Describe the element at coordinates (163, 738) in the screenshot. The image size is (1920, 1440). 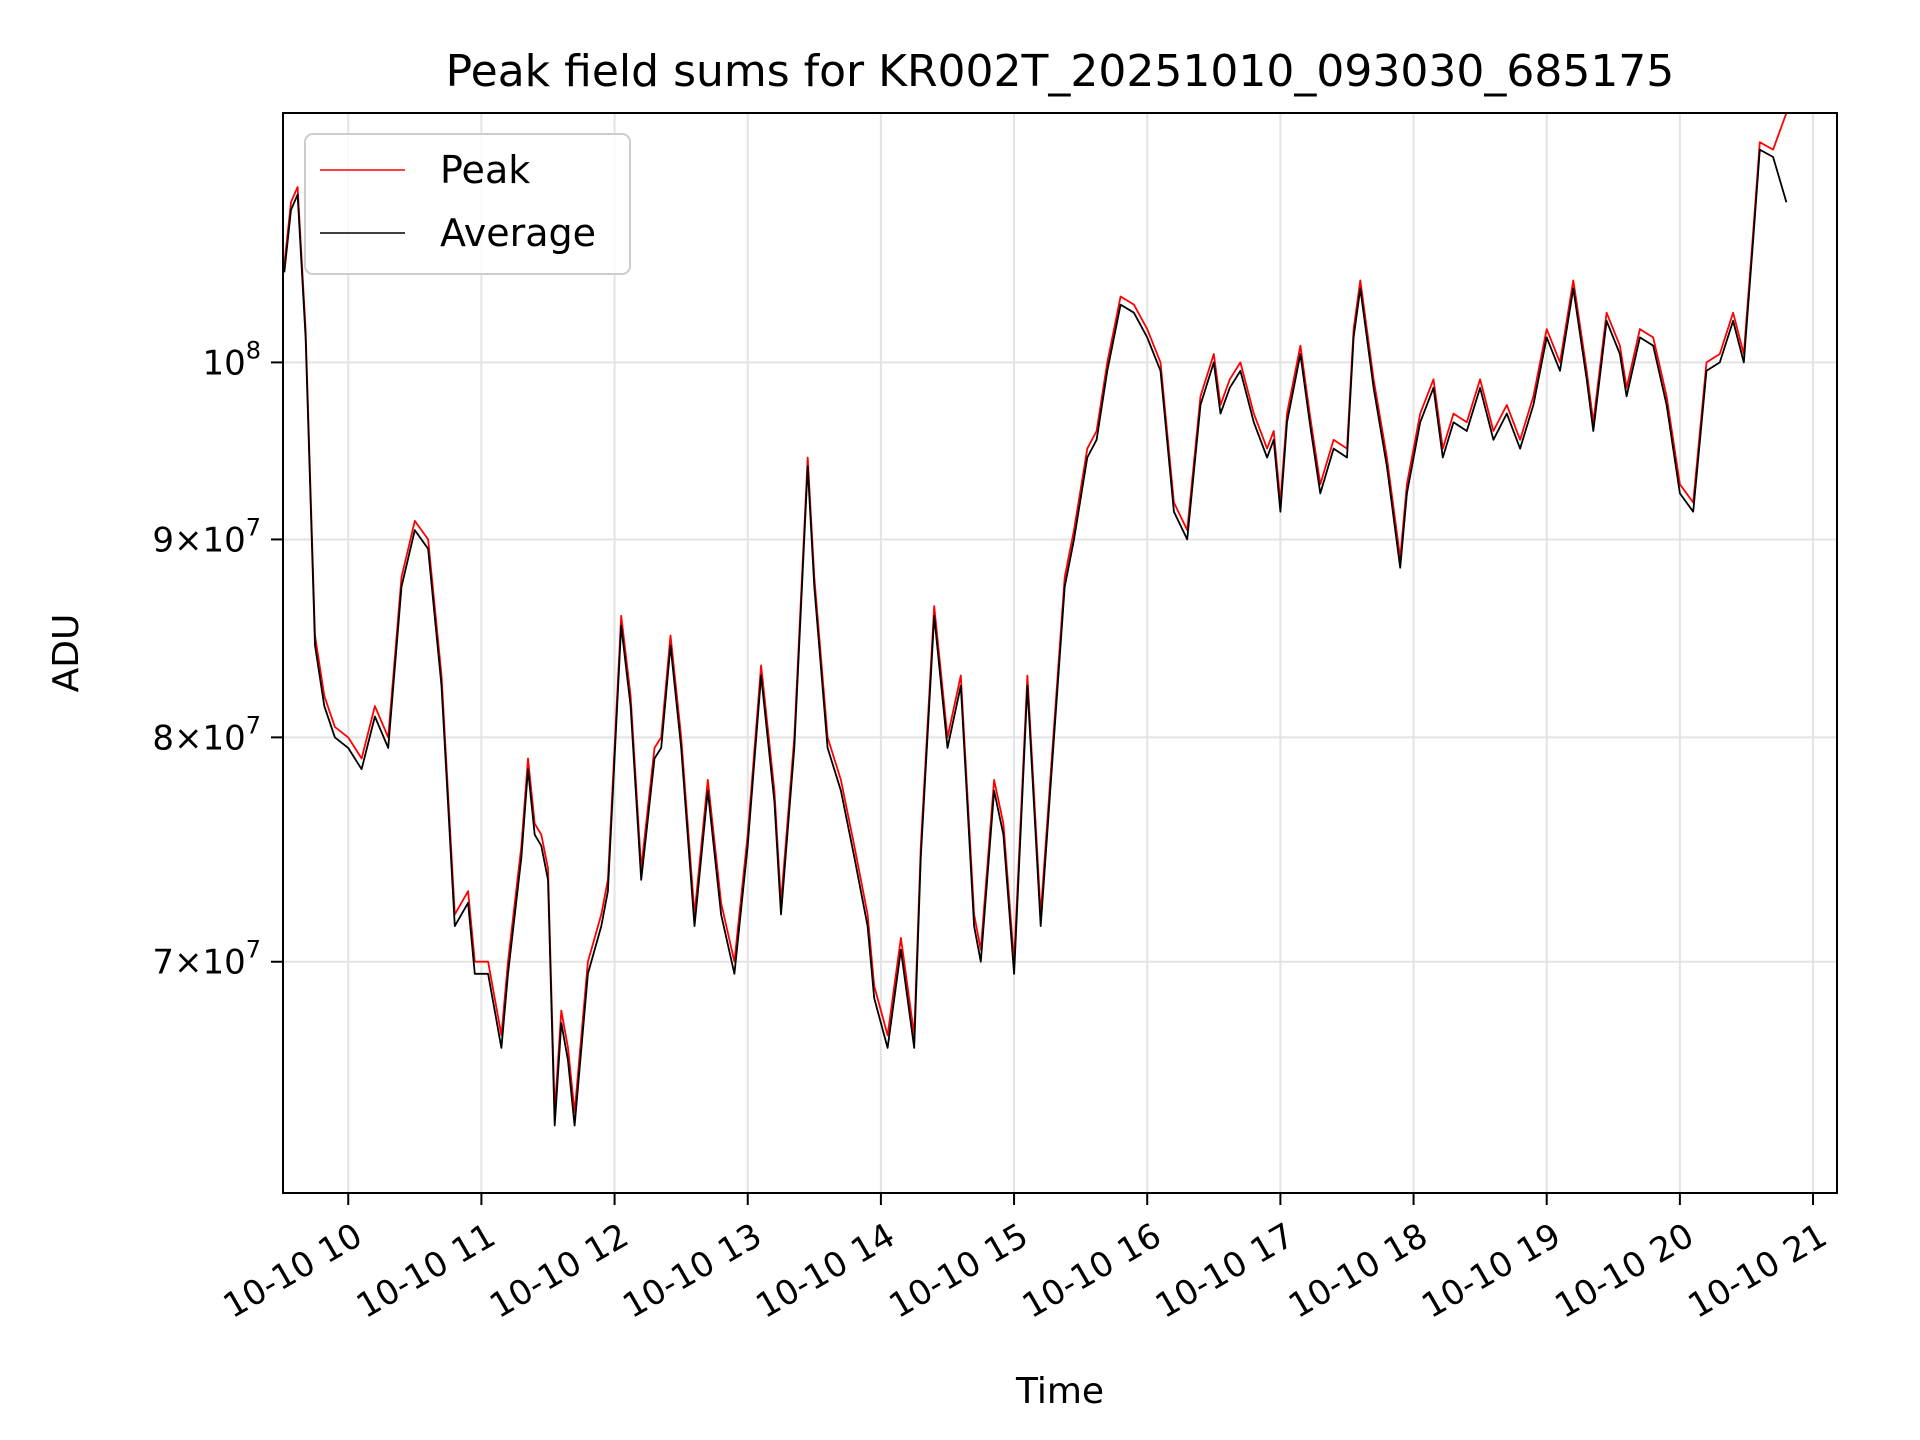
I see `y-tick-mantissa: 8` at that location.